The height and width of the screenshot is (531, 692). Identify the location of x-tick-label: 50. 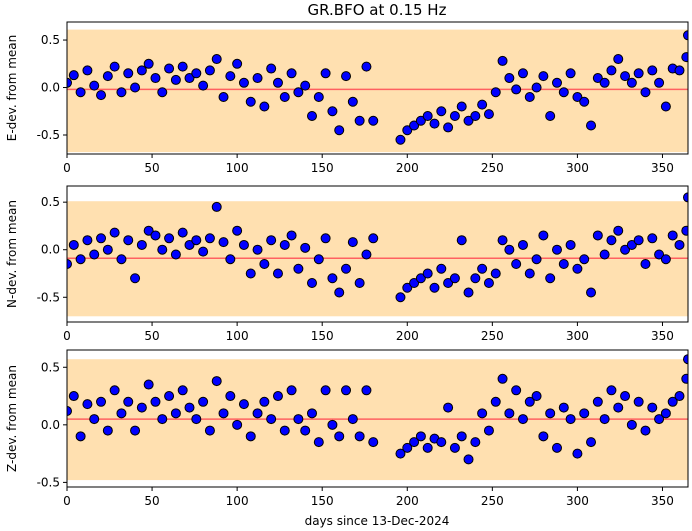
(151, 168).